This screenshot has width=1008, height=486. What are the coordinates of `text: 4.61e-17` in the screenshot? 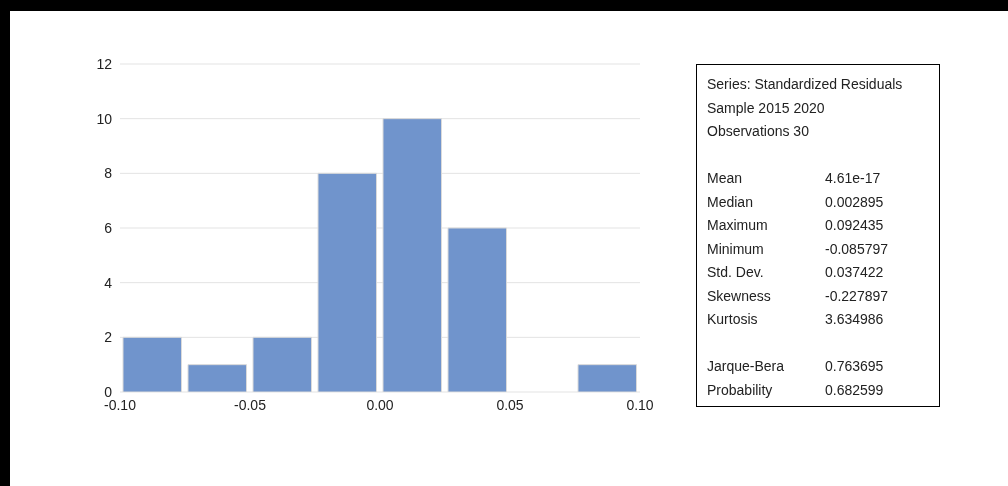 It's located at (853, 178).